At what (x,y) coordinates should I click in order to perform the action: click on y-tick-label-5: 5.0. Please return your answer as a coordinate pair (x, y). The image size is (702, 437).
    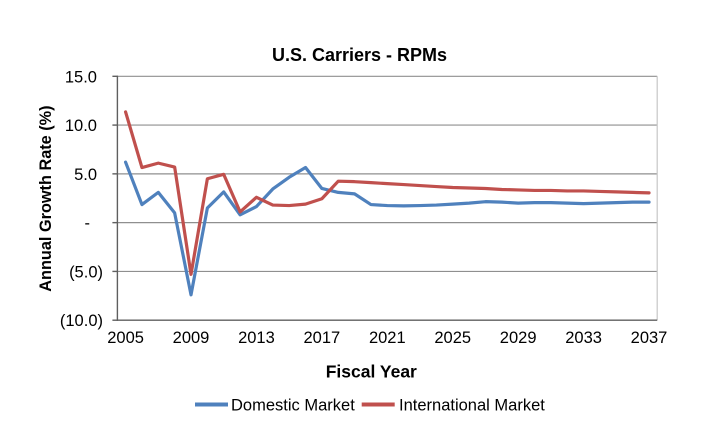
    Looking at the image, I should click on (85, 175).